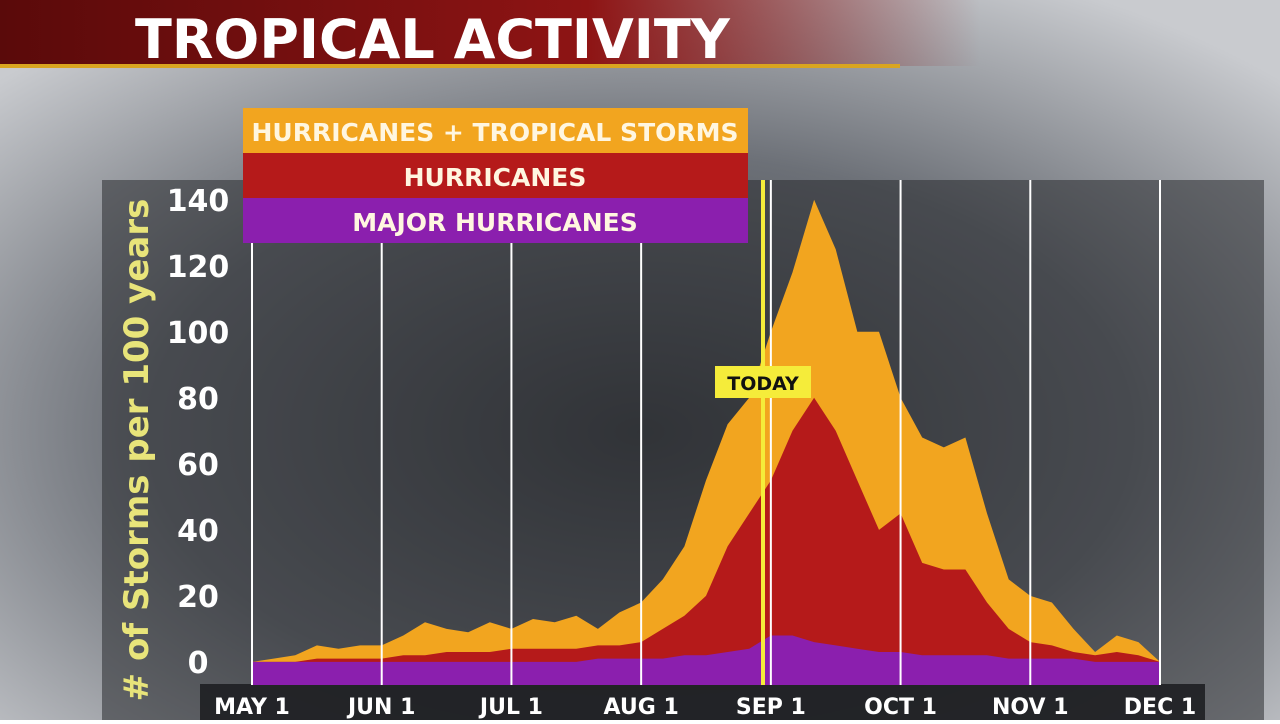 The height and width of the screenshot is (724, 1280). What do you see at coordinates (198, 267) in the screenshot?
I see `y-tick-label: 120` at bounding box center [198, 267].